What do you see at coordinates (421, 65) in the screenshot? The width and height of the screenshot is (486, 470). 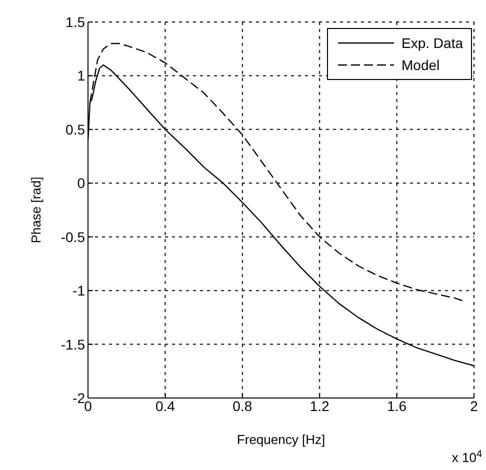 I see `legend-label: Model` at bounding box center [421, 65].